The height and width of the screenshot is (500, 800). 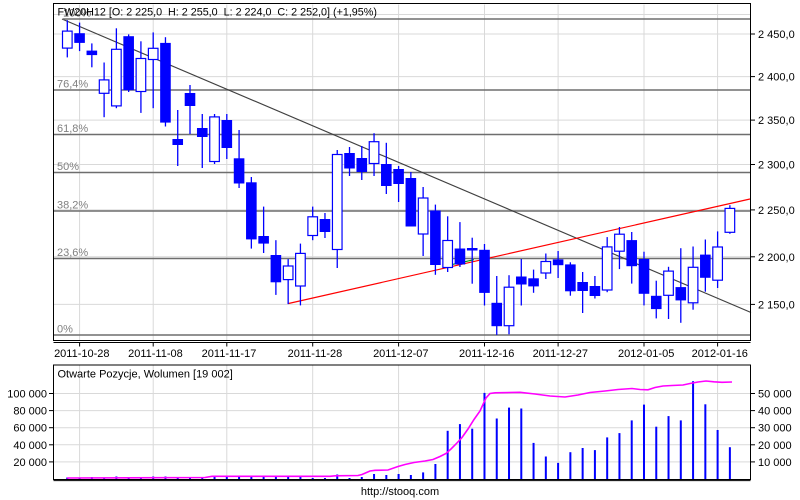 I want to click on svg-text: 23,6%, so click(x=72, y=253).